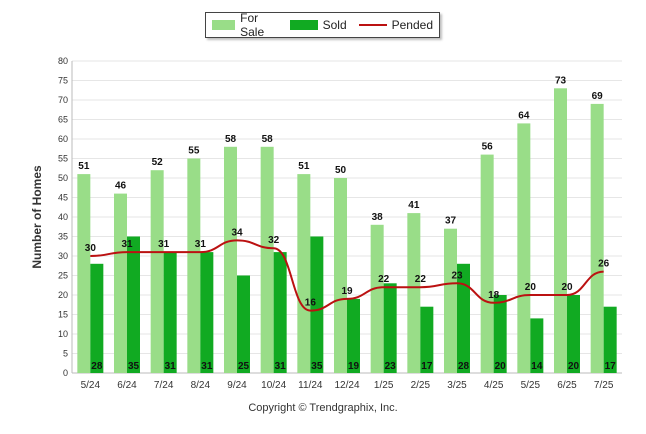  I want to click on y-tick-label: 15, so click(63, 315).